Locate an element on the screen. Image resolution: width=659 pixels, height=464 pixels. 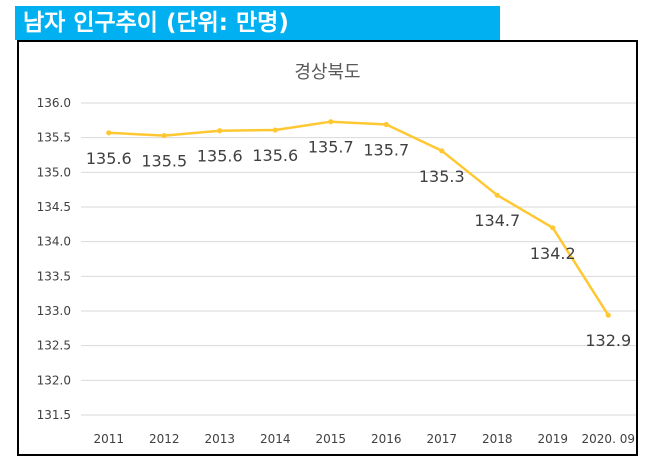
y-tick-label: 133.0 is located at coordinates (54, 311).